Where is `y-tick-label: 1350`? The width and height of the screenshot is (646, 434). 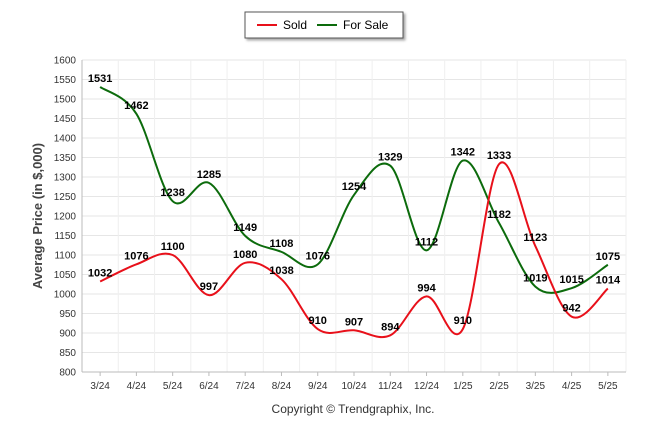
y-tick-label: 1350 is located at coordinates (65, 158).